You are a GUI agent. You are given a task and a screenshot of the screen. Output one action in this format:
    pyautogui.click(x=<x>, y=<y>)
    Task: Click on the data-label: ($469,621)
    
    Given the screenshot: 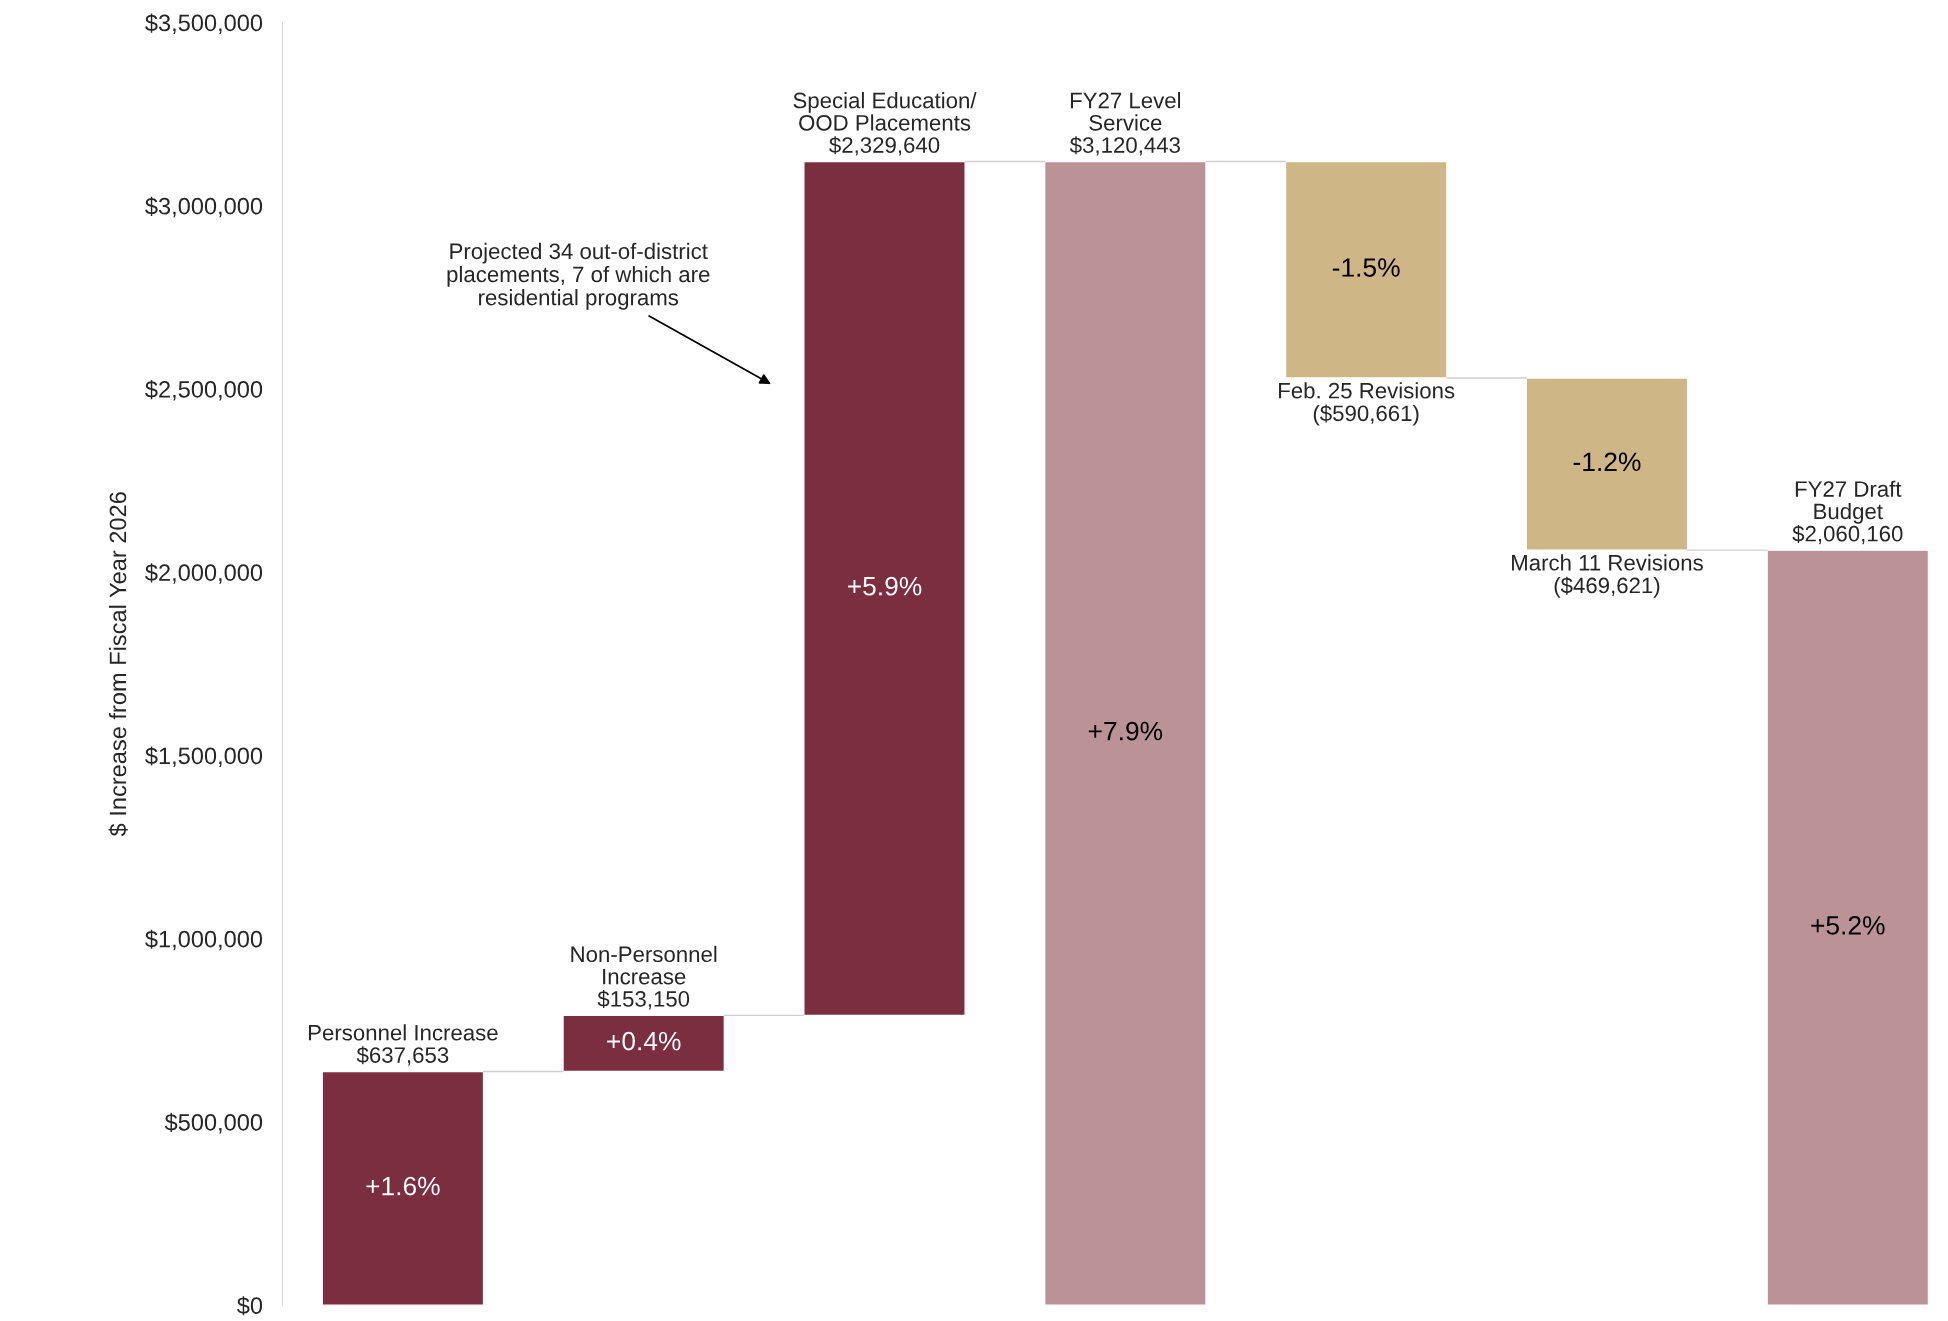 What is the action you would take?
    pyautogui.click(x=1607, y=587)
    